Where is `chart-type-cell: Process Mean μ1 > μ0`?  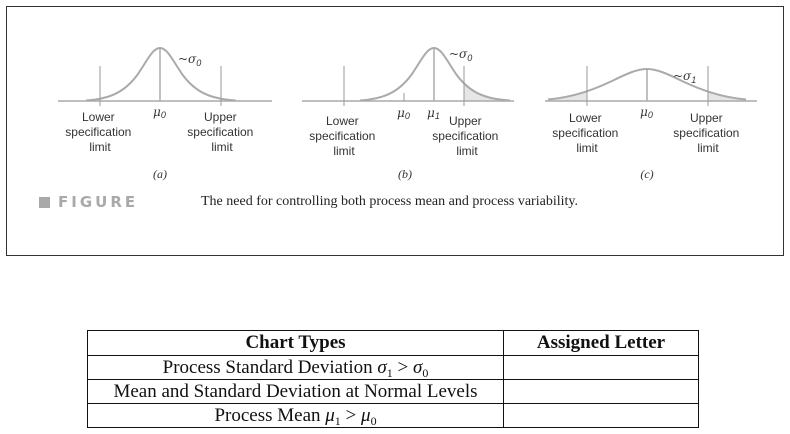
chart-type-cell: Process Mean μ1 > μ0 is located at coordinates (295, 415).